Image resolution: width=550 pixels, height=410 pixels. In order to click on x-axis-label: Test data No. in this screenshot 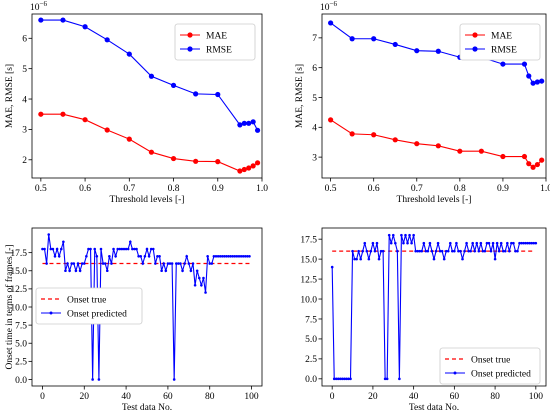, I will do `click(147, 406)`.